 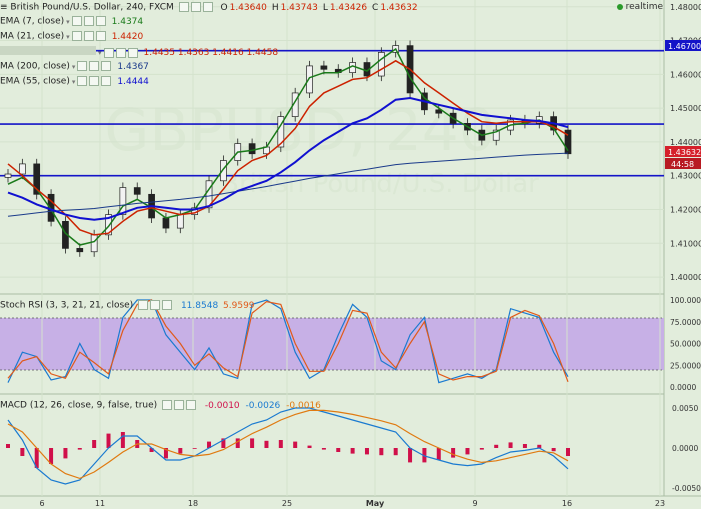 What do you see at coordinates (133, 66) in the screenshot?
I see `indicator-value: 1.4367` at bounding box center [133, 66].